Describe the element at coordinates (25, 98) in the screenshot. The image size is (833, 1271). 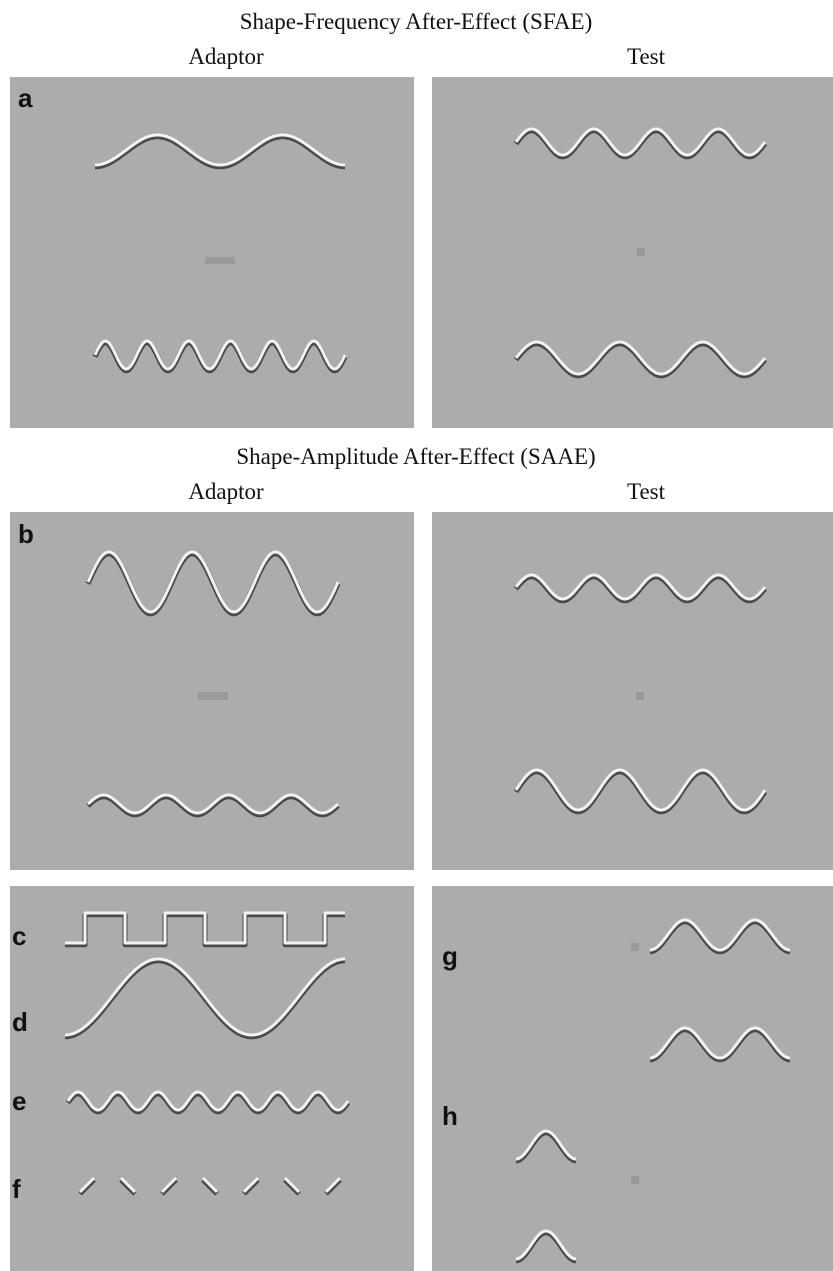
I see `panel-label: a` at that location.